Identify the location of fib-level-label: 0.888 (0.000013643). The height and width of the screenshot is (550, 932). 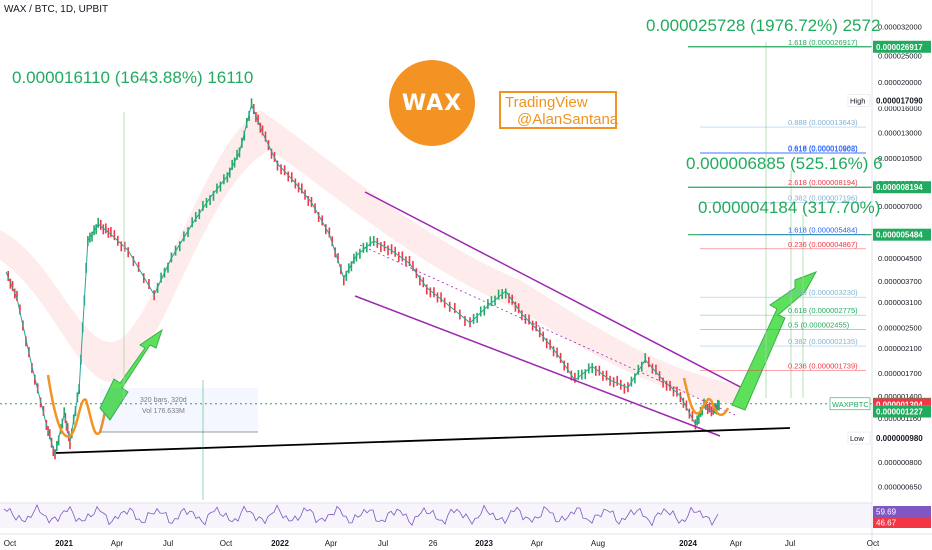
(823, 122).